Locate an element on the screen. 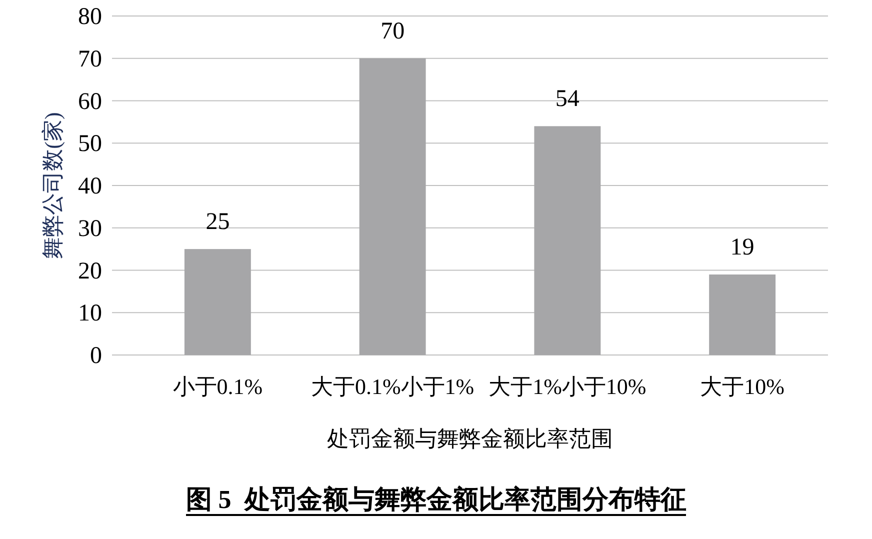 The height and width of the screenshot is (539, 872). data-label: 54 is located at coordinates (567, 99).